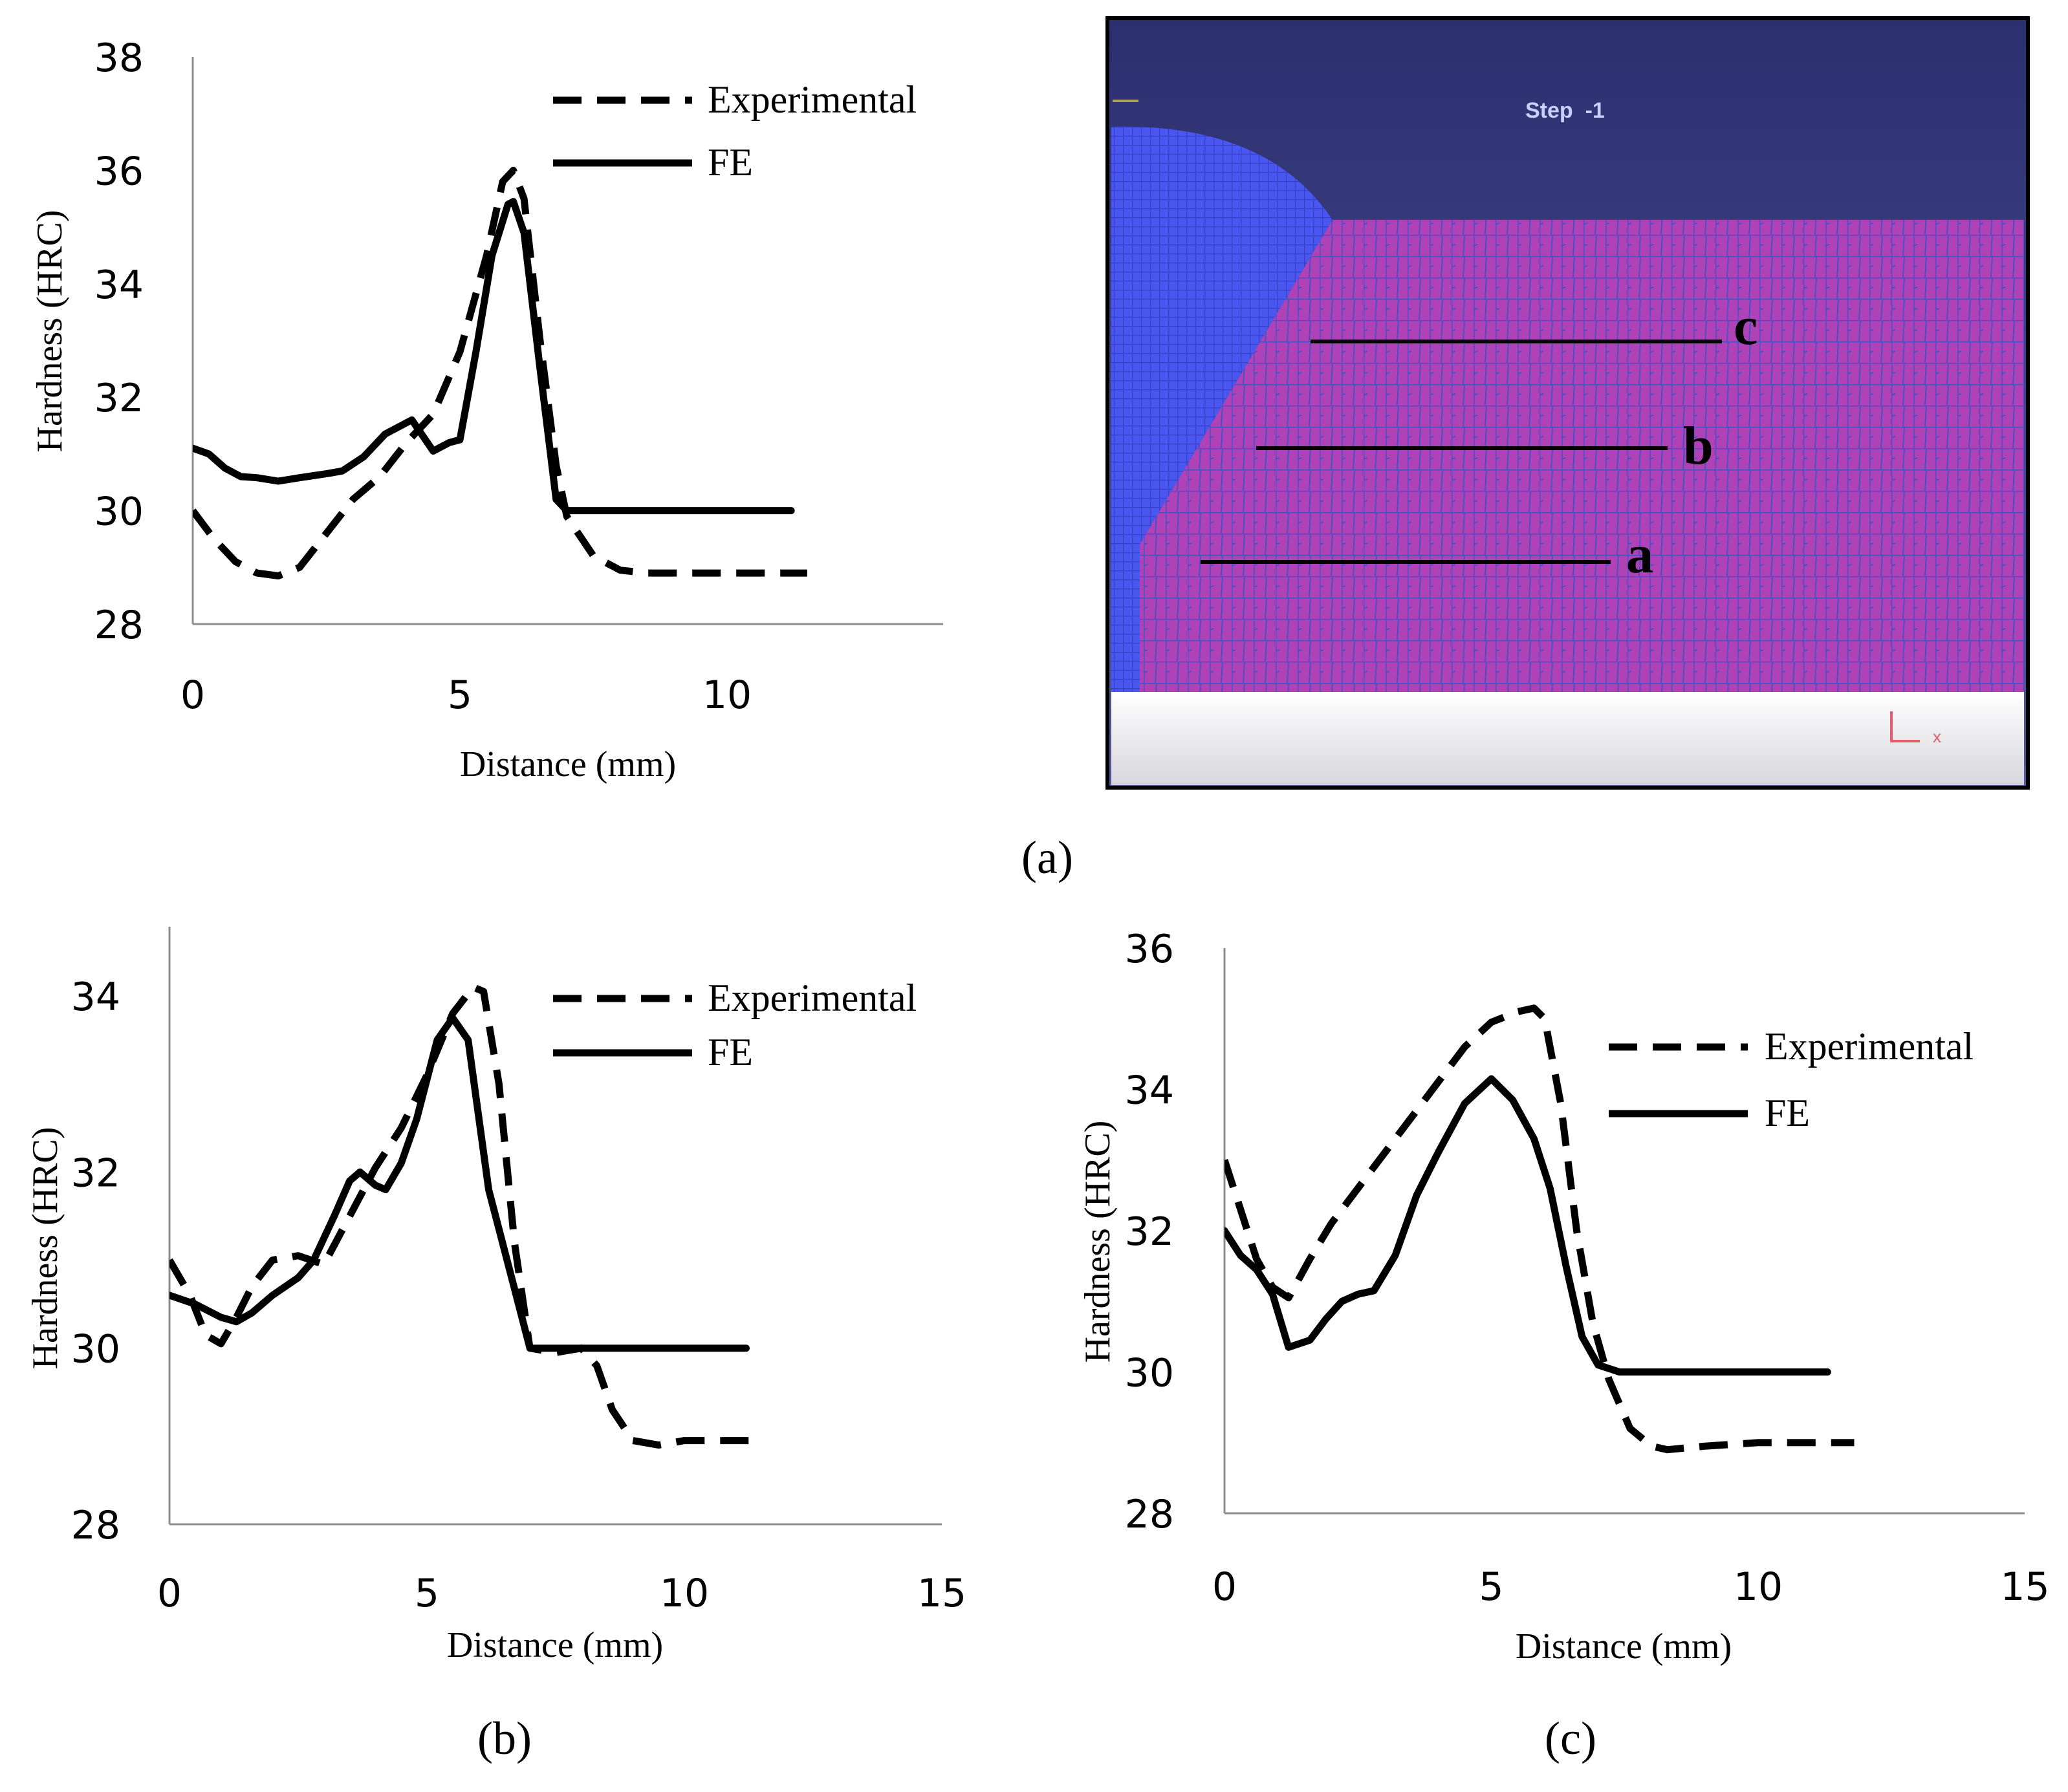 The width and height of the screenshot is (2068, 1792). What do you see at coordinates (119, 512) in the screenshot?
I see `chart-a-y-tick-label: 30` at bounding box center [119, 512].